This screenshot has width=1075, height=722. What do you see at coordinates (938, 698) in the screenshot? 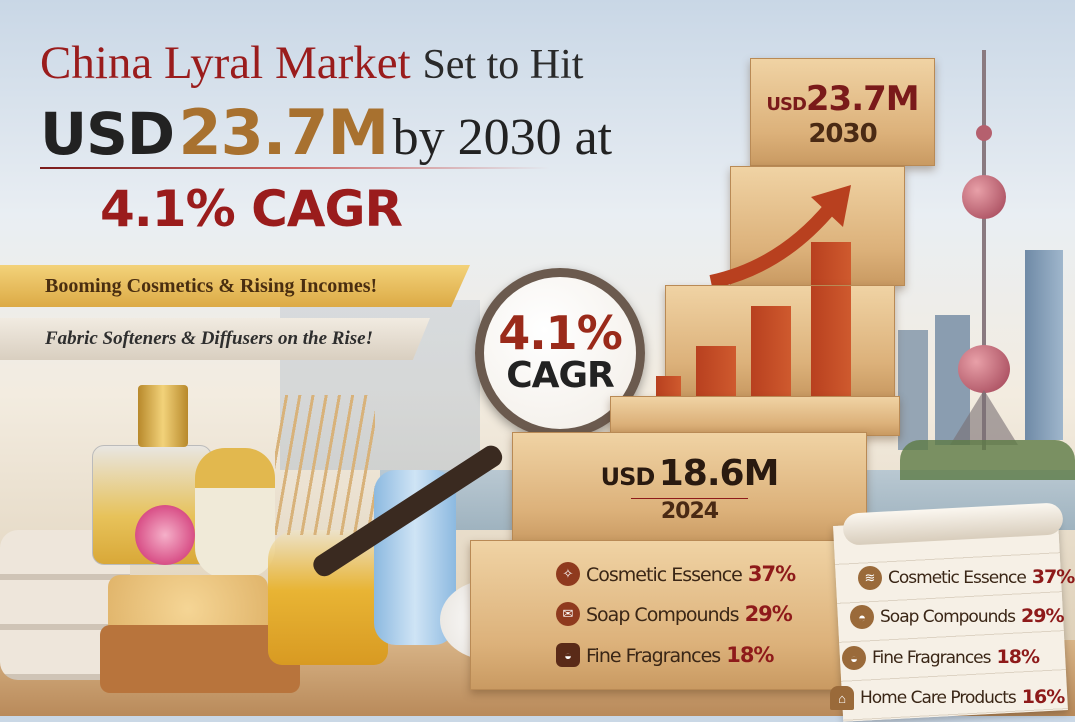
I see `segment-label: Home Care Products` at bounding box center [938, 698].